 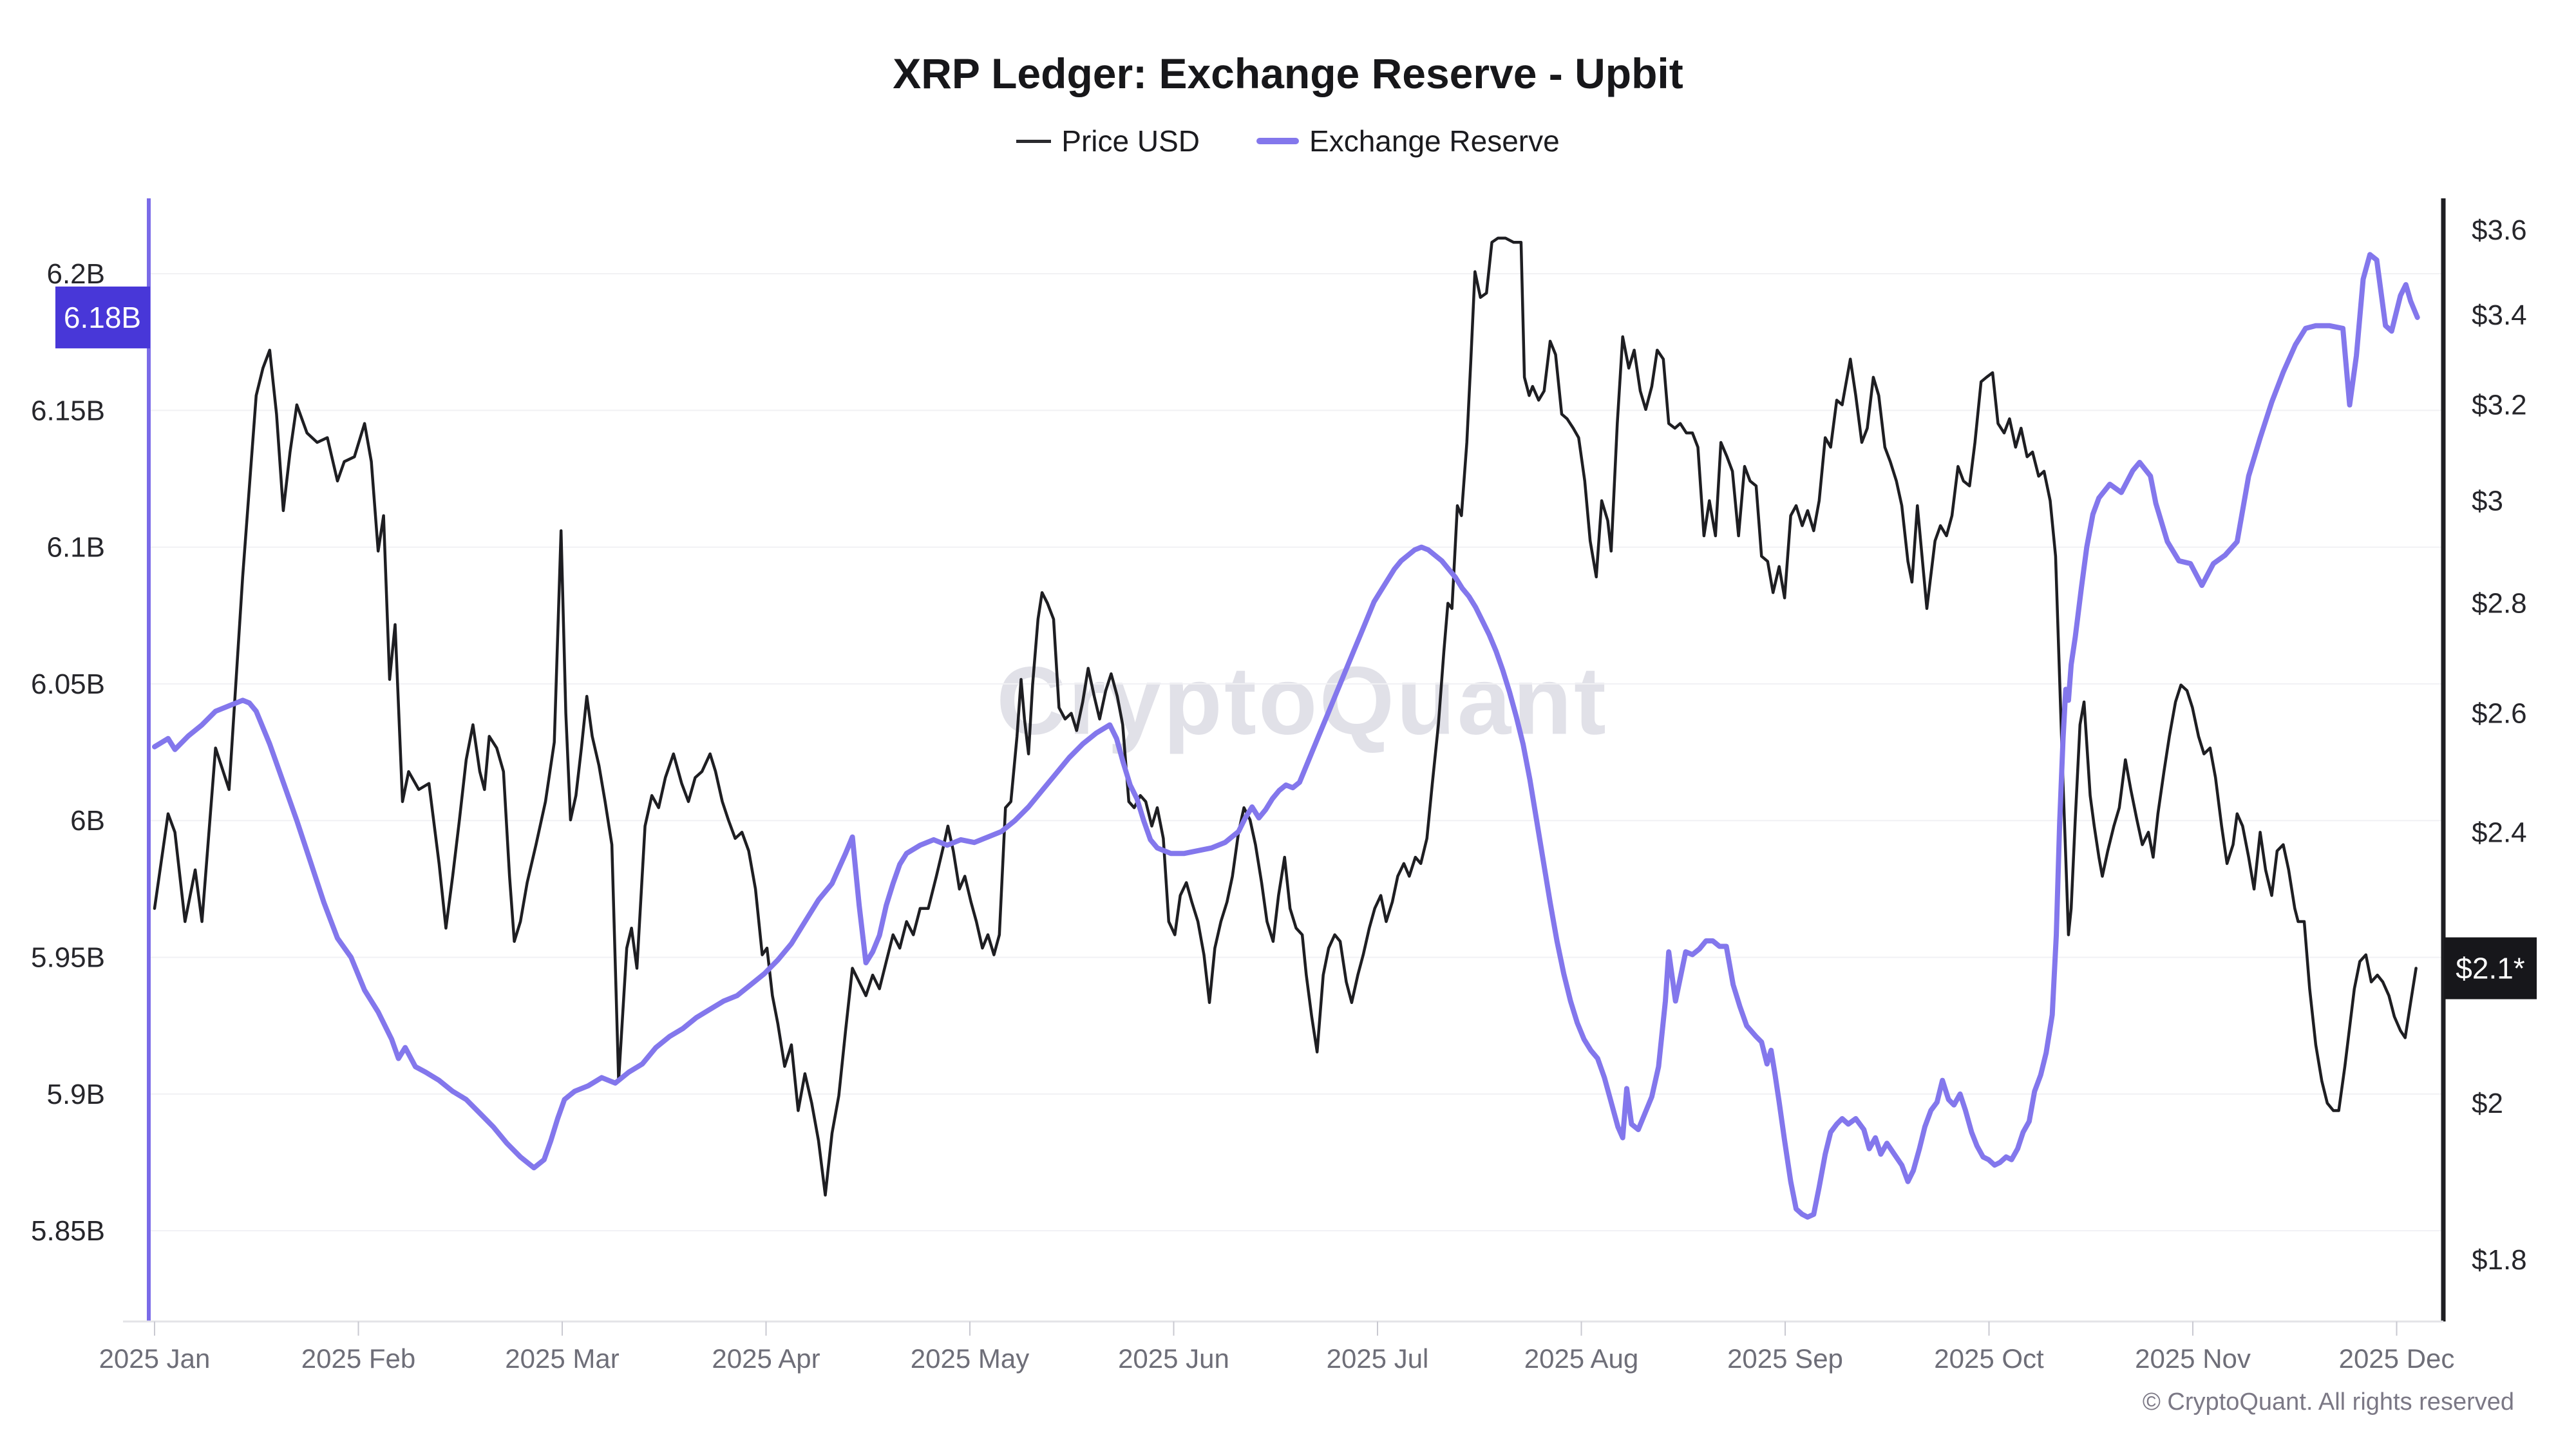 I want to click on legend-item-price-usd: Price USD, so click(x=1108, y=141).